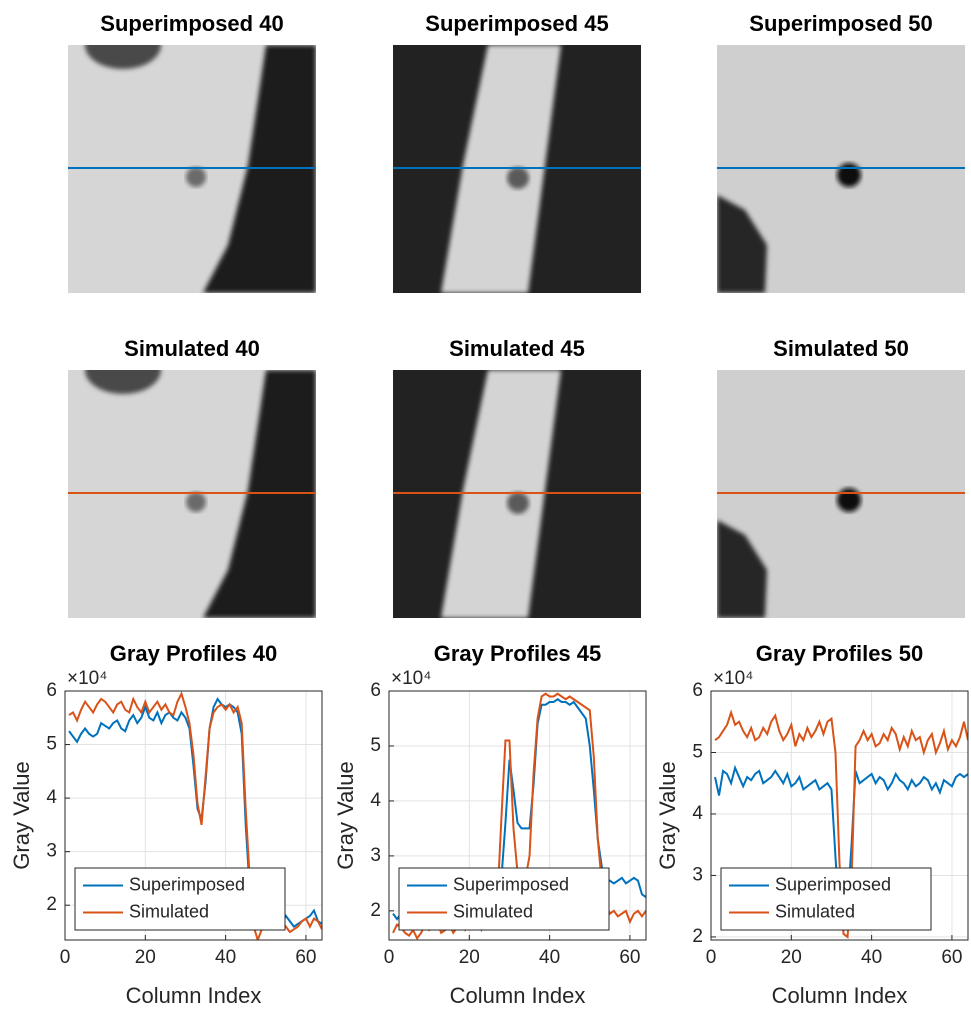 Image resolution: width=971 pixels, height=1009 pixels. I want to click on chart-title: Gray Profiles 50, so click(840, 653).